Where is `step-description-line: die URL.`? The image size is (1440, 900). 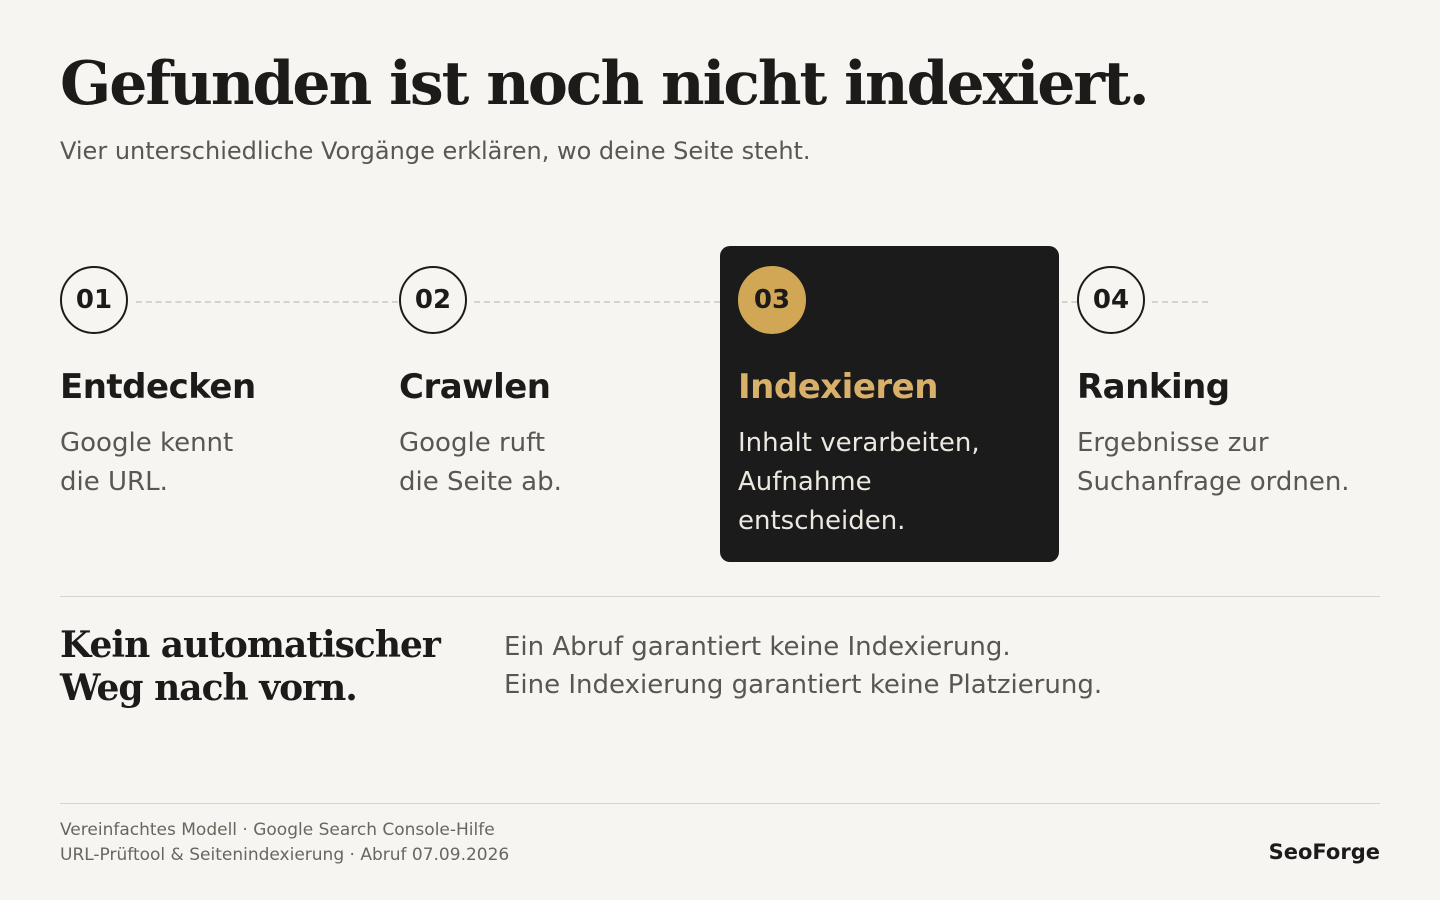 step-description-line: die URL. is located at coordinates (114, 482).